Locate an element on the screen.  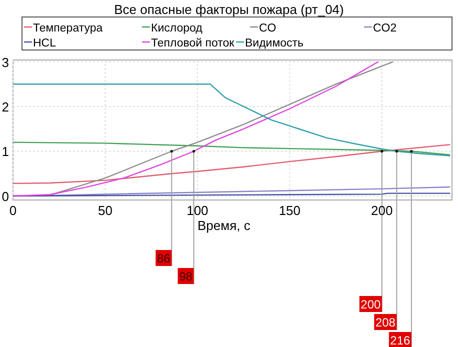
y-tick-label: 0 is located at coordinates (5, 196).